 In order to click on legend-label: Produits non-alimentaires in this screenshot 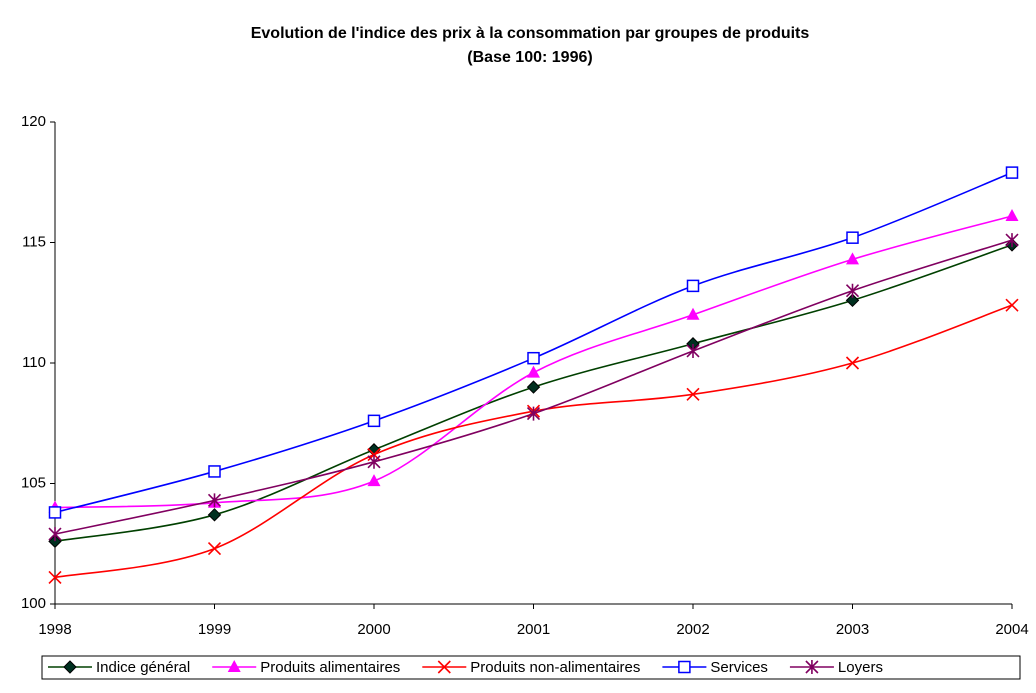, I will do `click(555, 667)`.